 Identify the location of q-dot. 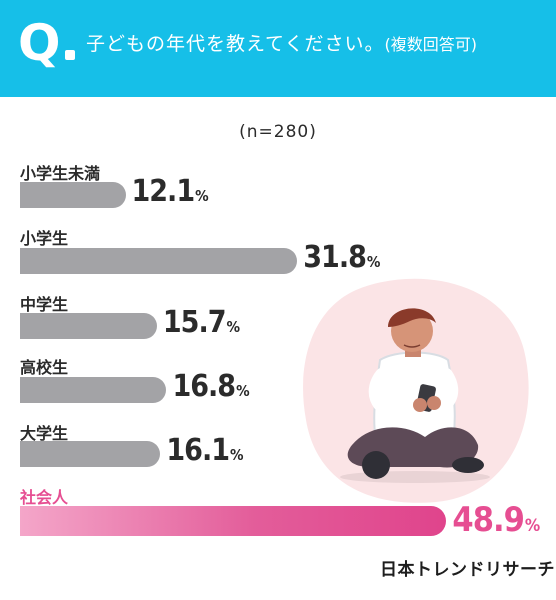
(70, 55).